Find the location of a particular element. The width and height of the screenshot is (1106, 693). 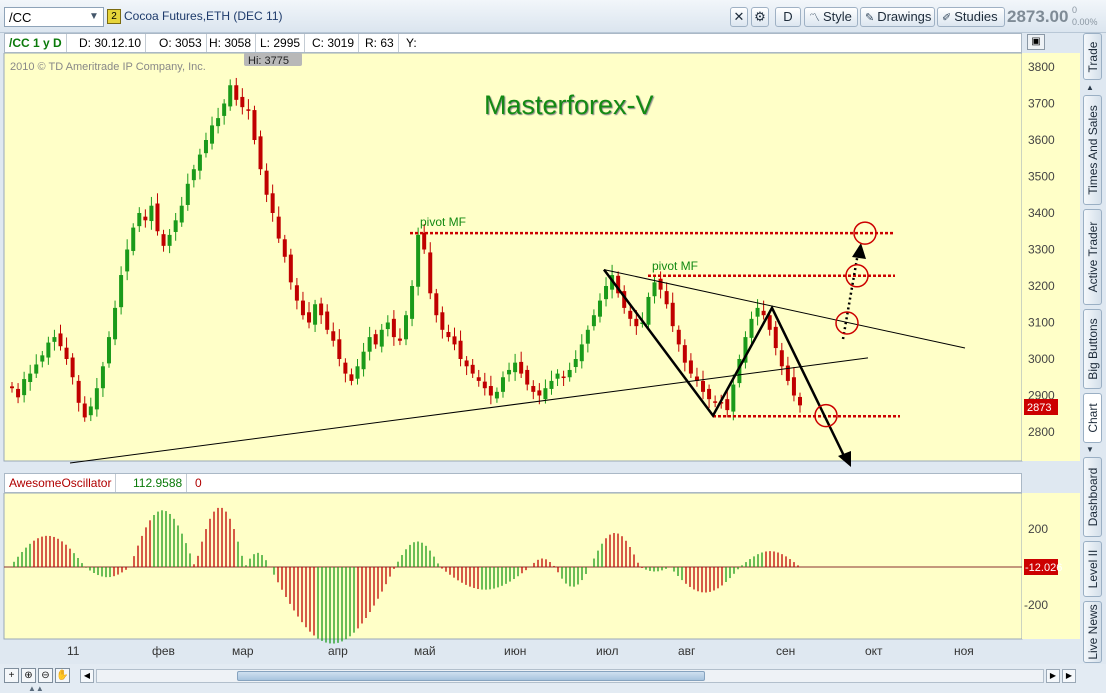

trendline-resistance is located at coordinates (784, 309).